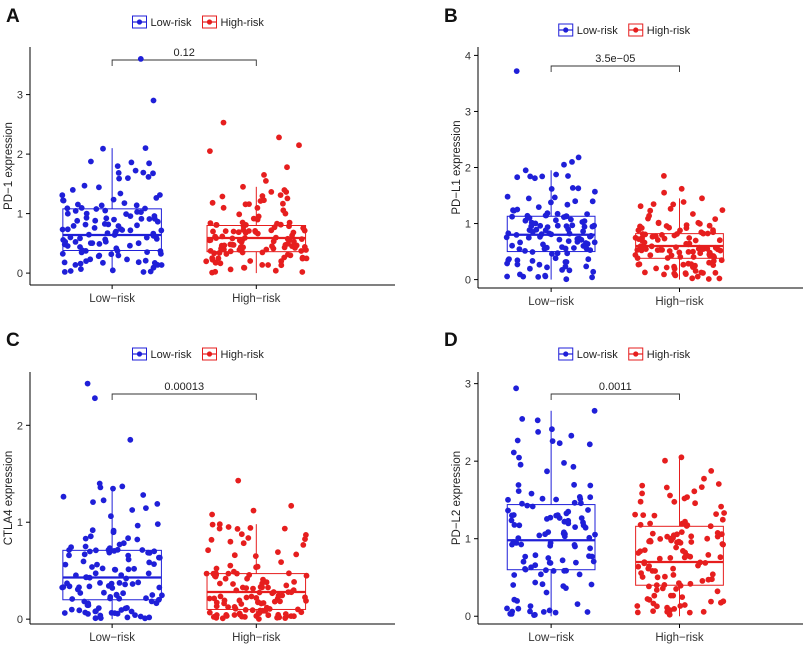 Image resolution: width=809 pixels, height=648 pixels. I want to click on pvalue-label: 3.5e−05, so click(615, 59).